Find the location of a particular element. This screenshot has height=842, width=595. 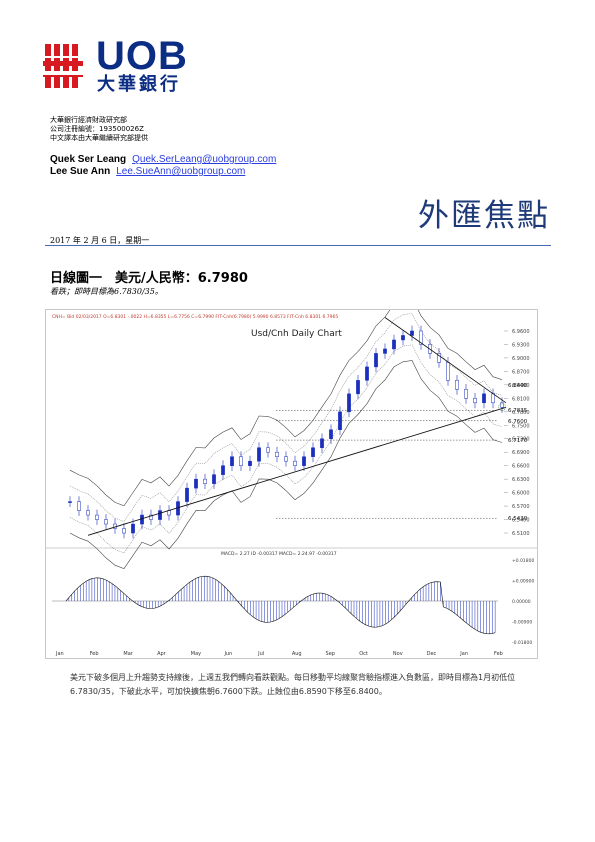

author-email-link: Lee.SueAnn@uobgroup.com is located at coordinates (181, 171).